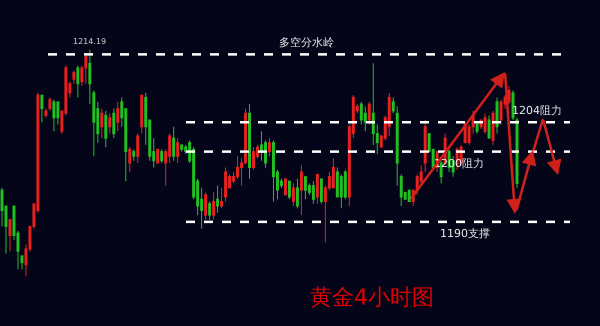 This screenshot has height=326, width=600. What do you see at coordinates (372, 297) in the screenshot?
I see `text: 黄金4小时图` at bounding box center [372, 297].